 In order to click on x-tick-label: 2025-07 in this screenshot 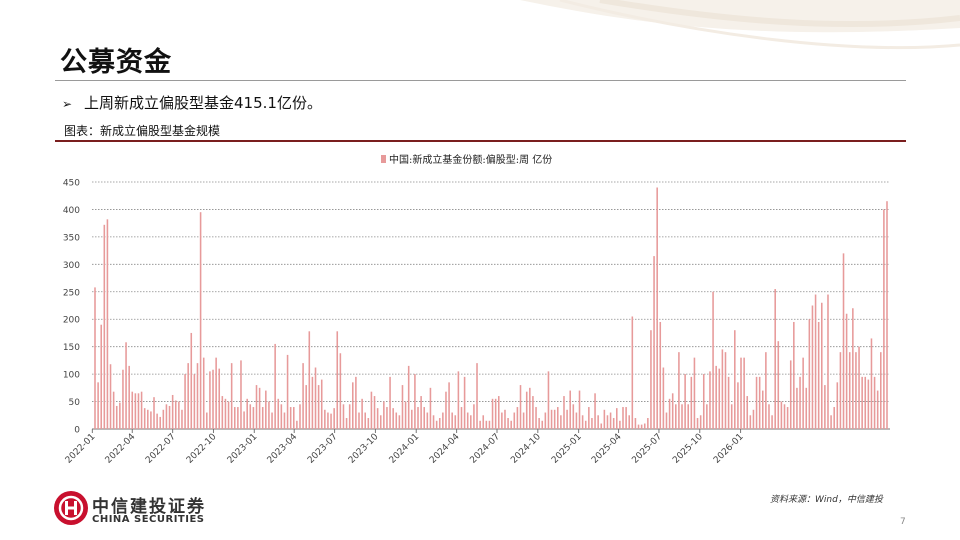, I will do `click(647, 449)`.